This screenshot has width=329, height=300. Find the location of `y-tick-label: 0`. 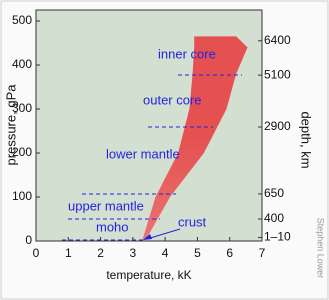

y-tick-label: 0 is located at coordinates (28, 240).